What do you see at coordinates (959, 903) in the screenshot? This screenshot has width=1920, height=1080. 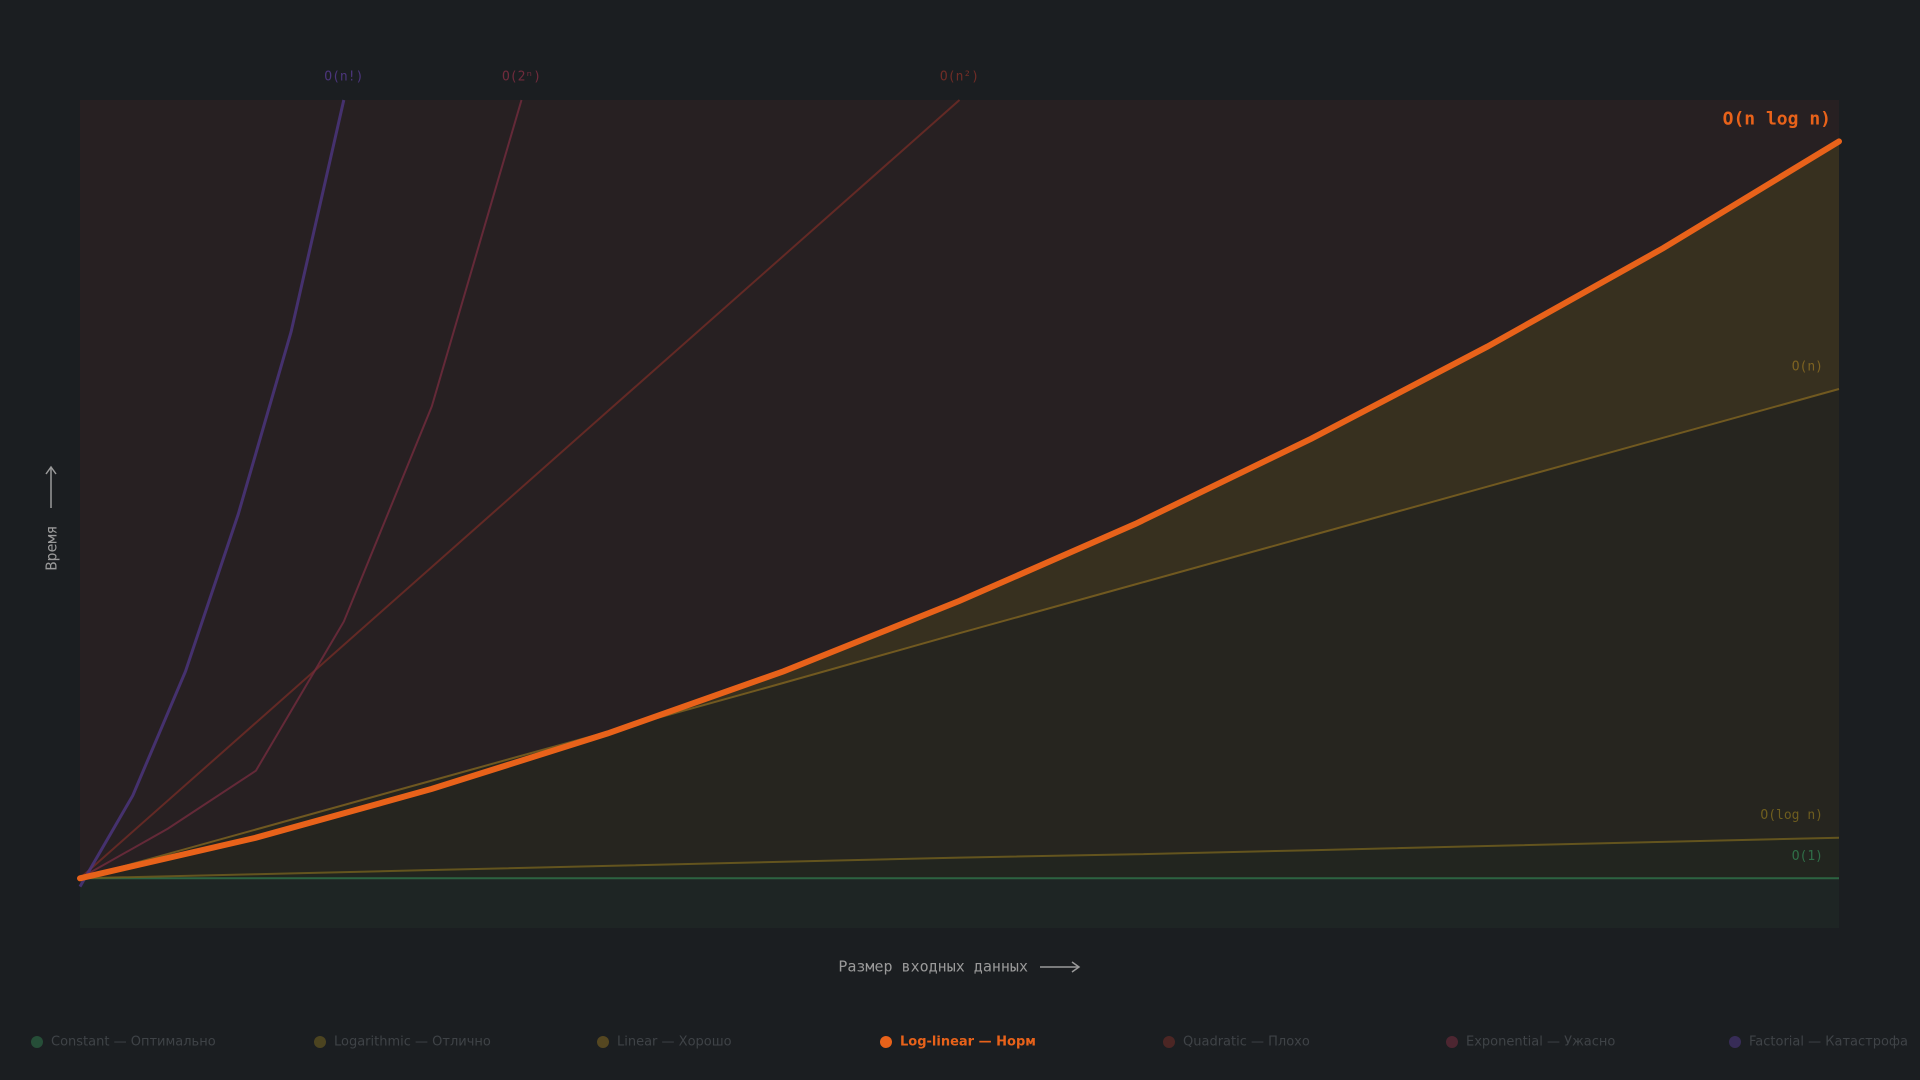 I see `area` at bounding box center [959, 903].